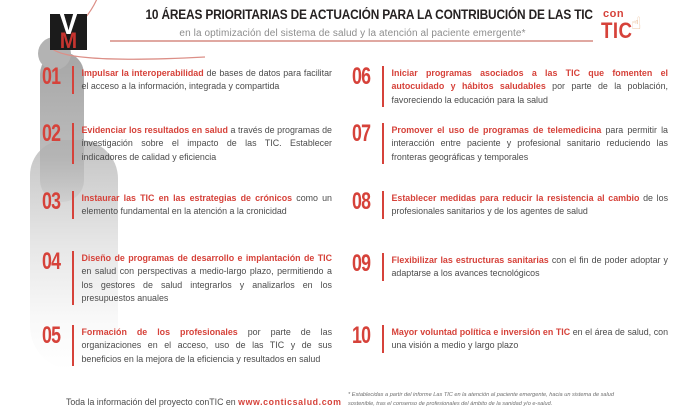  Describe the element at coordinates (361, 263) in the screenshot. I see `item-number: 09` at that location.